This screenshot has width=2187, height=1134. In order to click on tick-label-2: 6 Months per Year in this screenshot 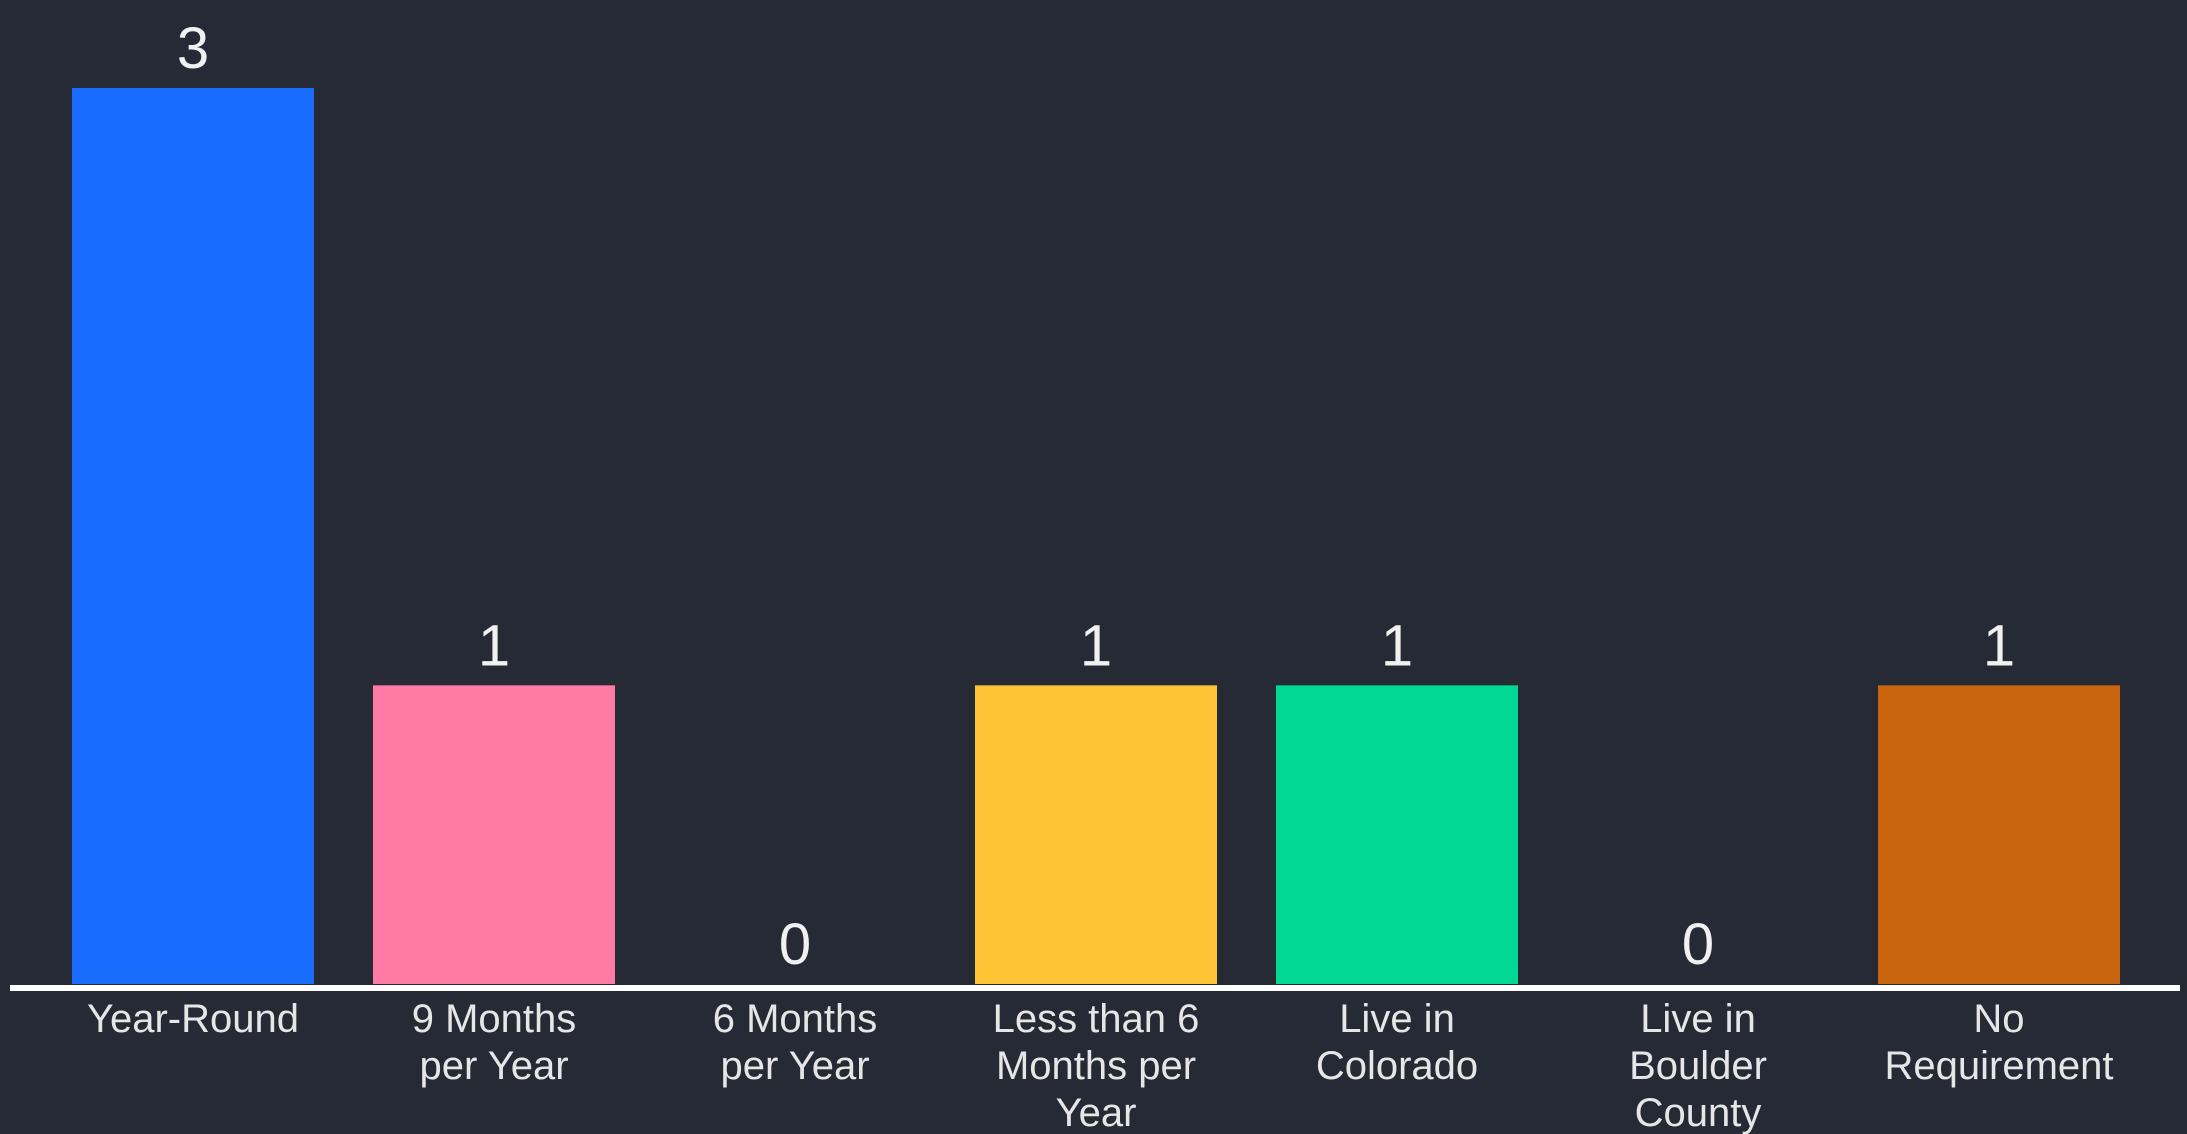, I will do `click(795, 1042)`.